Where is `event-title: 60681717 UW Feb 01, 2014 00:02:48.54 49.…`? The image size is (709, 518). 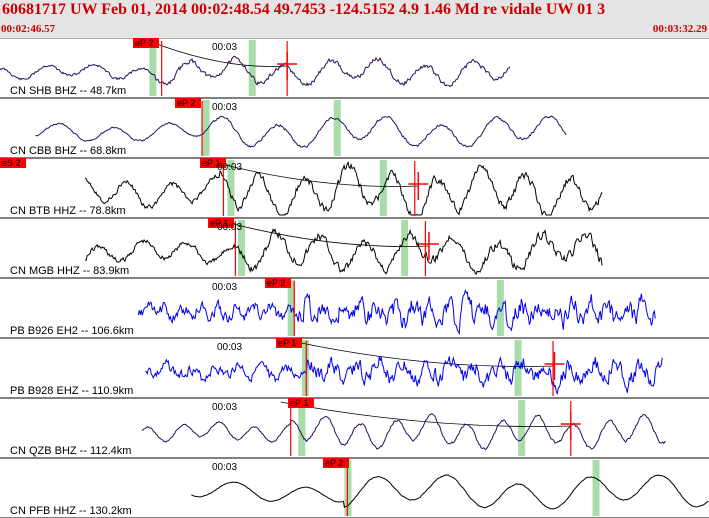
event-title: 60681717 UW Feb 01, 2014 00:02:48.54 49.… is located at coordinates (304, 9).